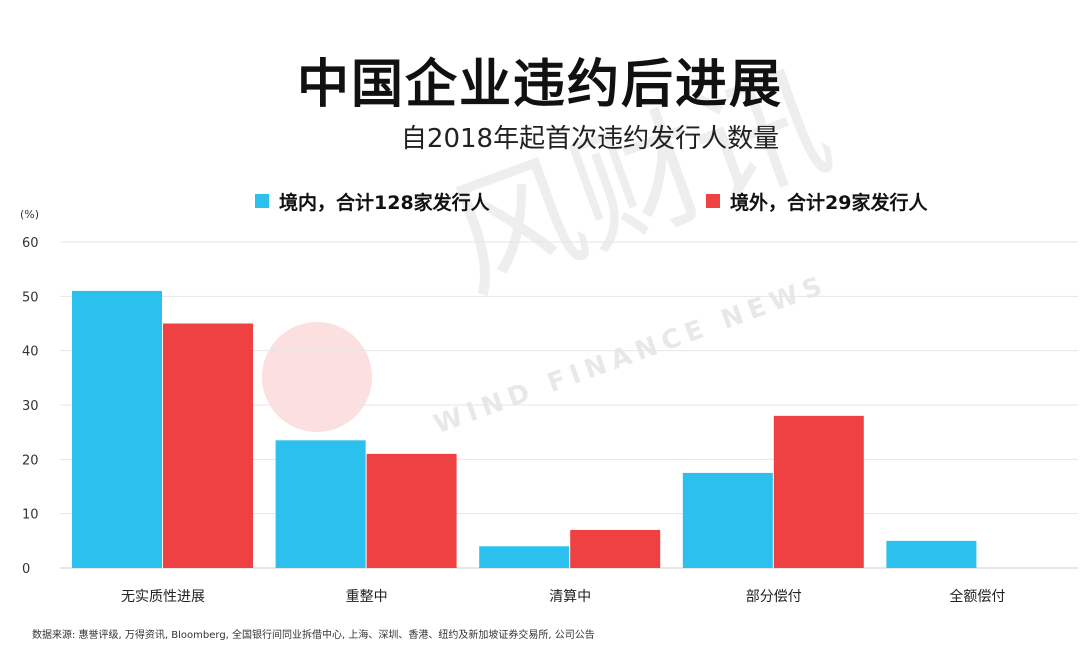 Image resolution: width=1080 pixels, height=653 pixels. What do you see at coordinates (163, 597) in the screenshot?
I see `x-tick-label: 无实质性进展` at bounding box center [163, 597].